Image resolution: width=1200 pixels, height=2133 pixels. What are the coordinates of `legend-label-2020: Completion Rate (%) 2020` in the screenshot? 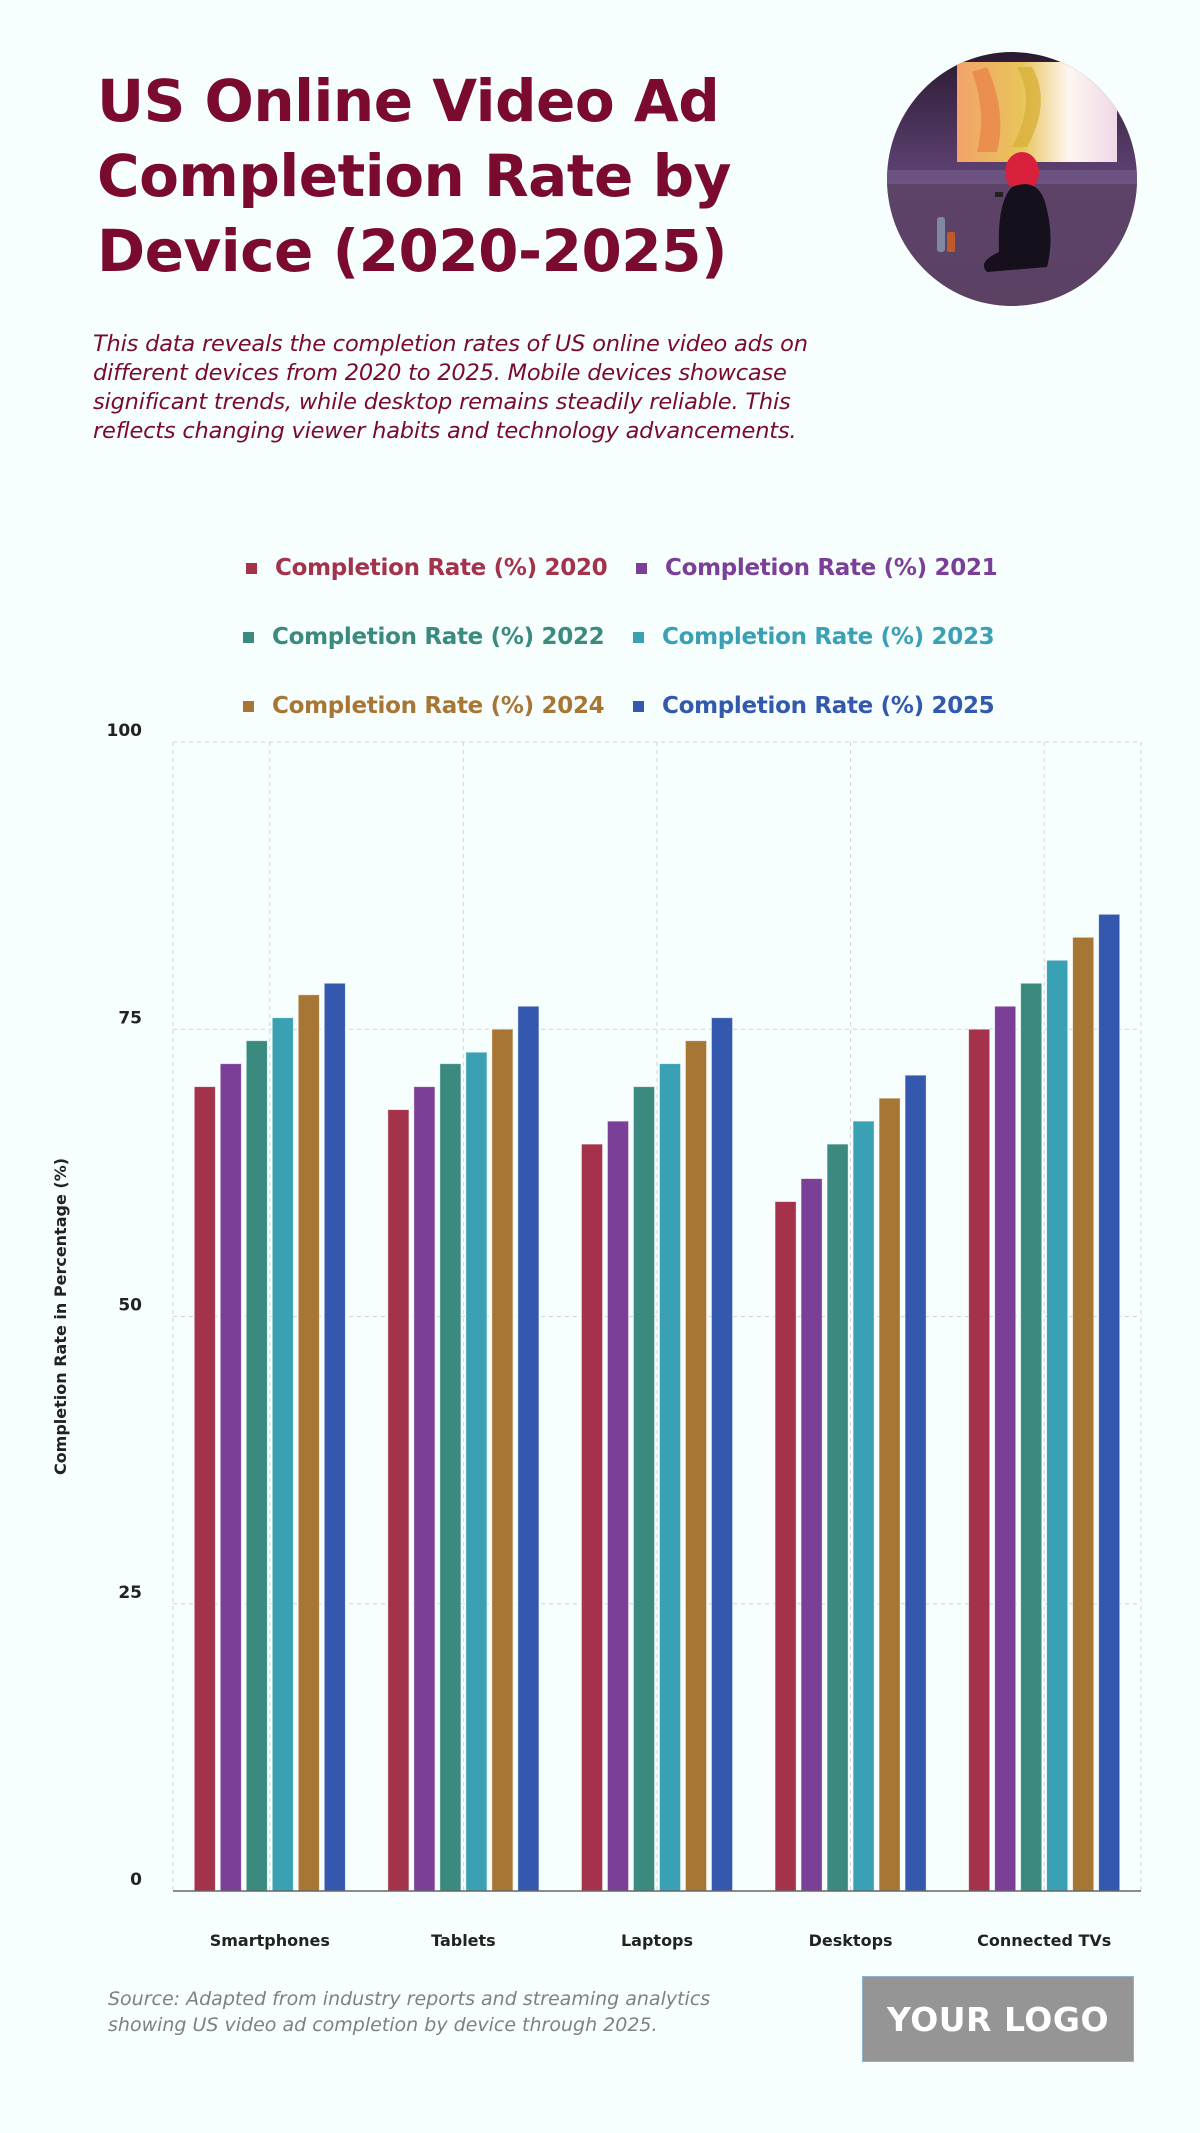 It's located at (441, 568).